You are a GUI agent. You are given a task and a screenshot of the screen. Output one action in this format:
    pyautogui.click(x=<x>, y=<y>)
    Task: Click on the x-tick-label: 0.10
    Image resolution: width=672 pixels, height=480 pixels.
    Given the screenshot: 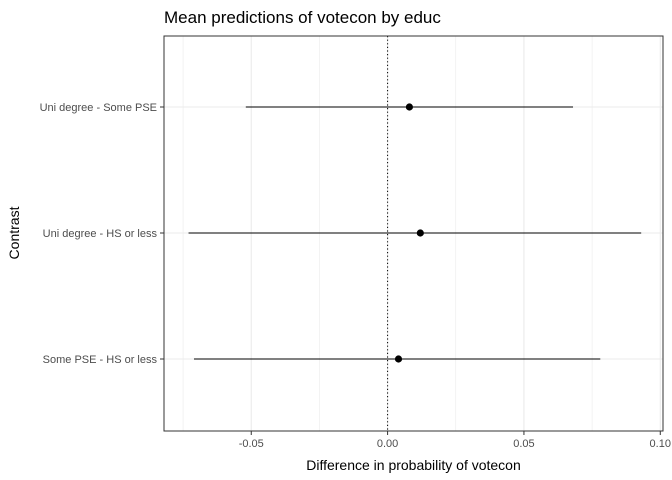 What is the action you would take?
    pyautogui.click(x=660, y=444)
    